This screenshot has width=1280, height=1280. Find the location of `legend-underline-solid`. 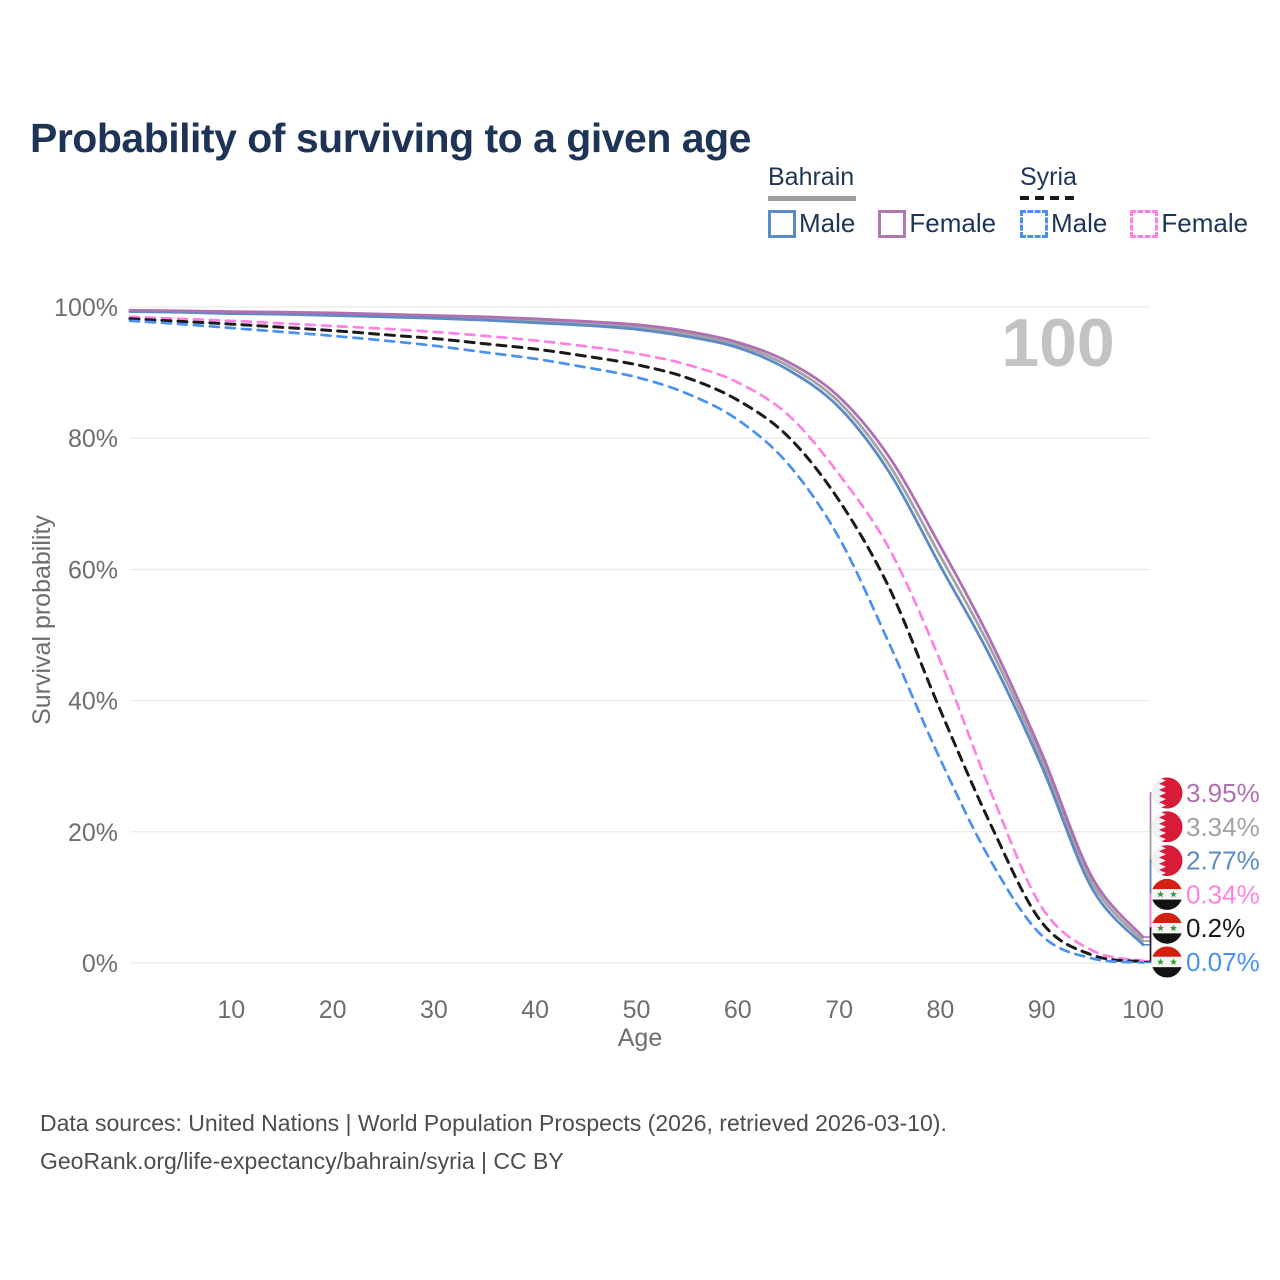

legend-underline-solid is located at coordinates (812, 198).